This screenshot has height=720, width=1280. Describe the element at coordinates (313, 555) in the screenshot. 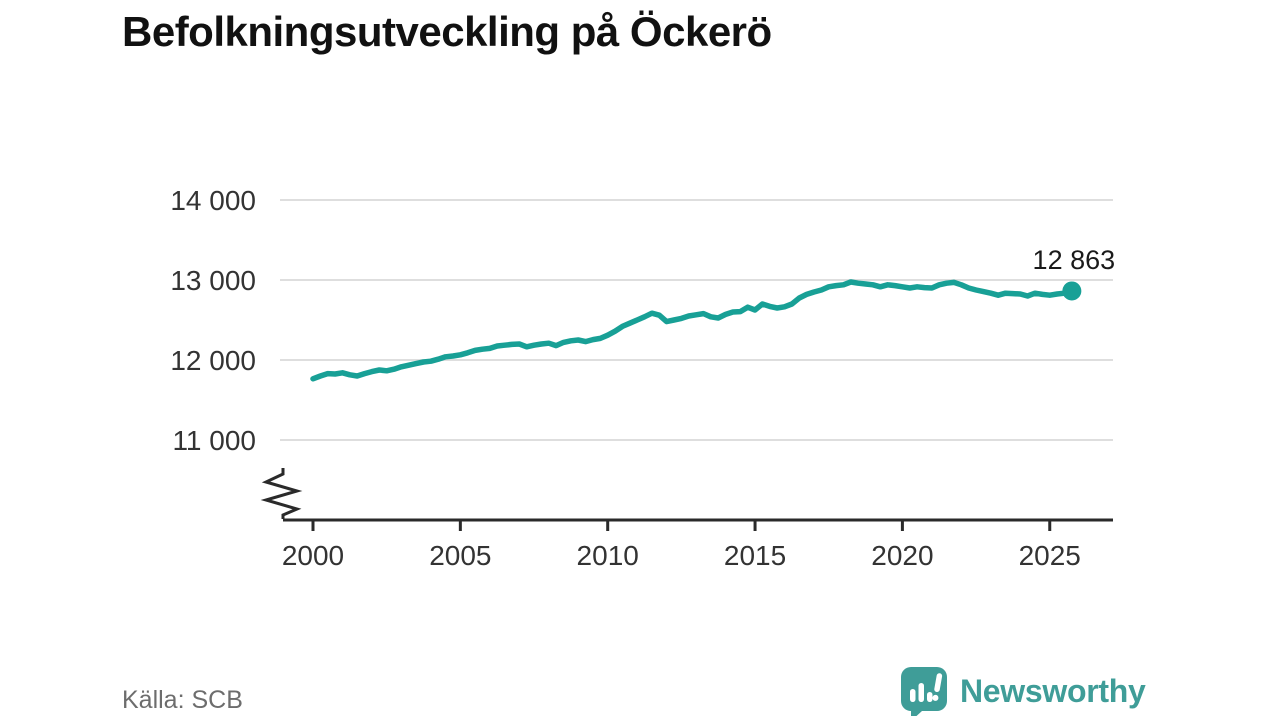

I see `x-tick-label: 2000` at that location.